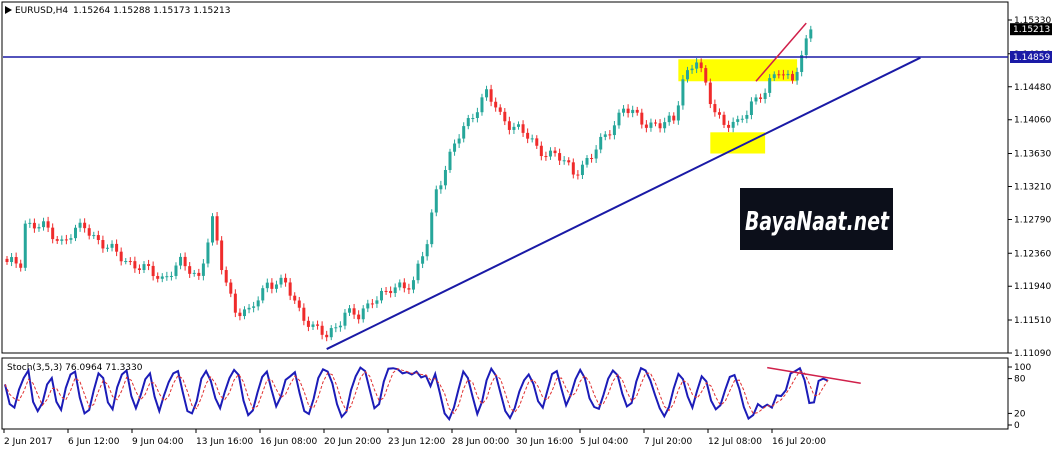  I want to click on price-tick-label: 1.12790, so click(1032, 220).